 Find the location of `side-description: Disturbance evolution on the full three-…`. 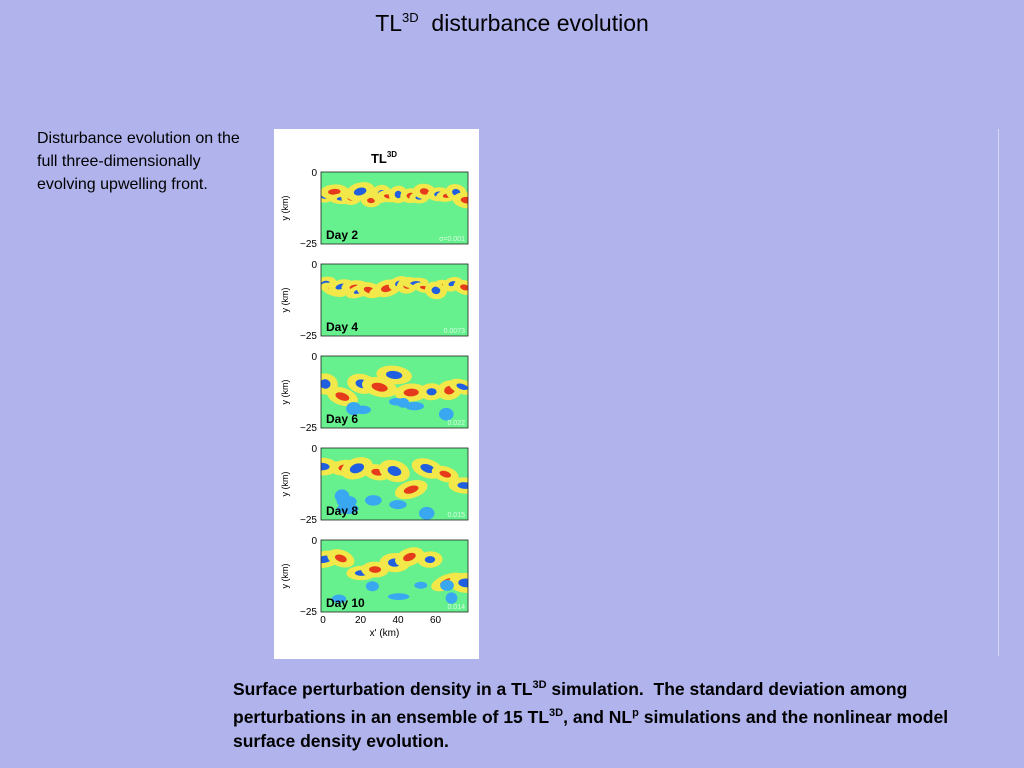

side-description: Disturbance evolution on the full three-… is located at coordinates (138, 161).